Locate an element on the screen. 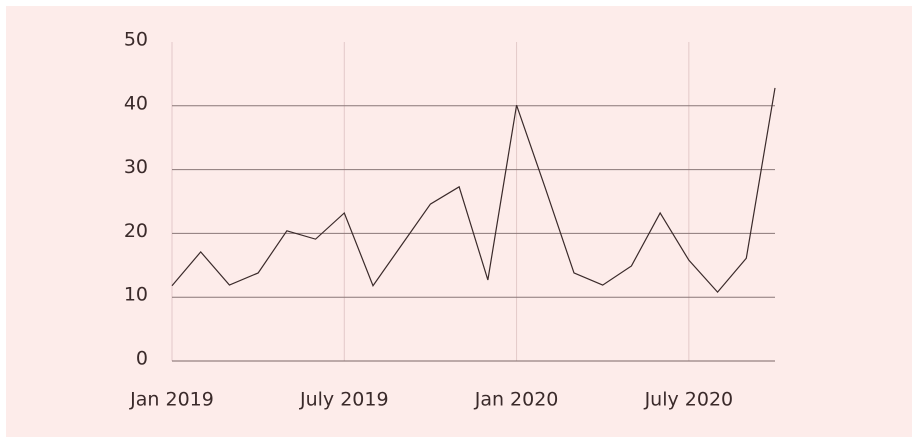  x-tick-label: Jan 2019 is located at coordinates (171, 400).